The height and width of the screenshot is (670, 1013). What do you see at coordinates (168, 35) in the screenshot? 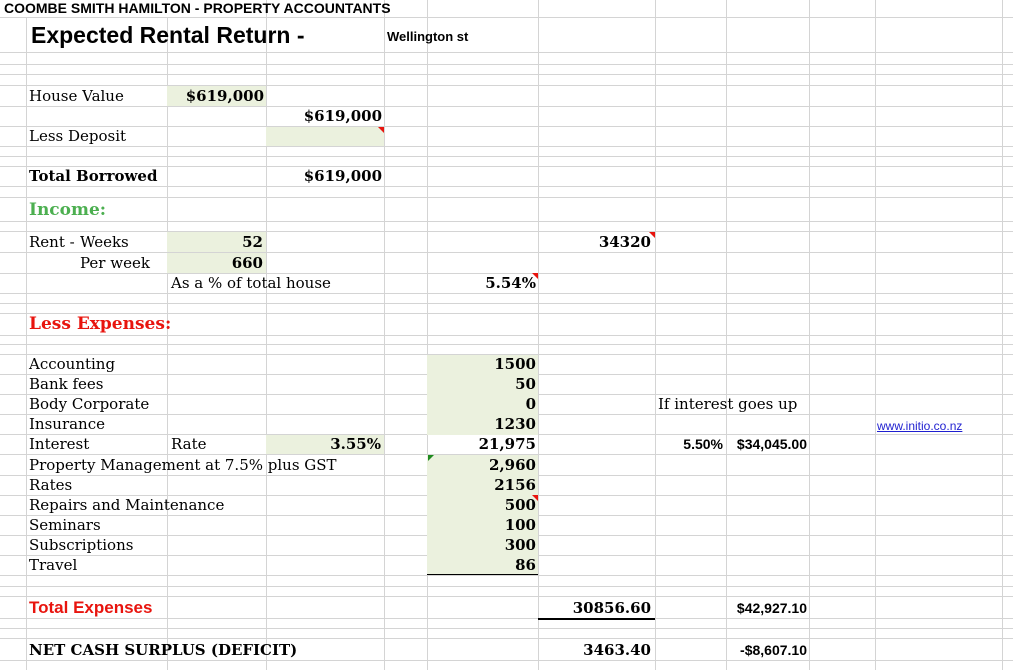
I see `sheet-title: Expected Rental Return -` at bounding box center [168, 35].